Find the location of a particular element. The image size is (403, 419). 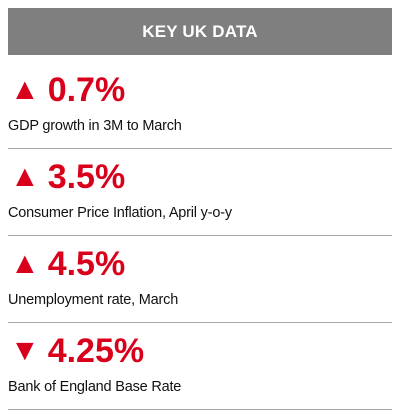

stat-value-row: ▲ 3.5% is located at coordinates (67, 177).